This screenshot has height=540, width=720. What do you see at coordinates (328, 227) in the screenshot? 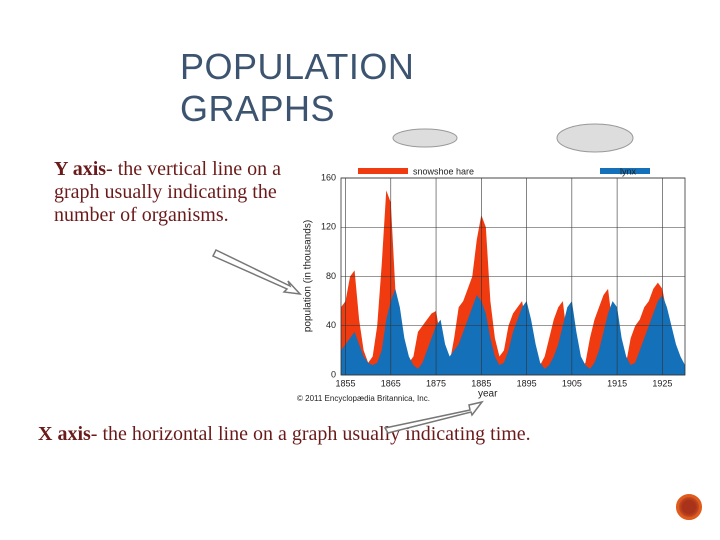
I see `y-tick-label: 120` at bounding box center [328, 227].